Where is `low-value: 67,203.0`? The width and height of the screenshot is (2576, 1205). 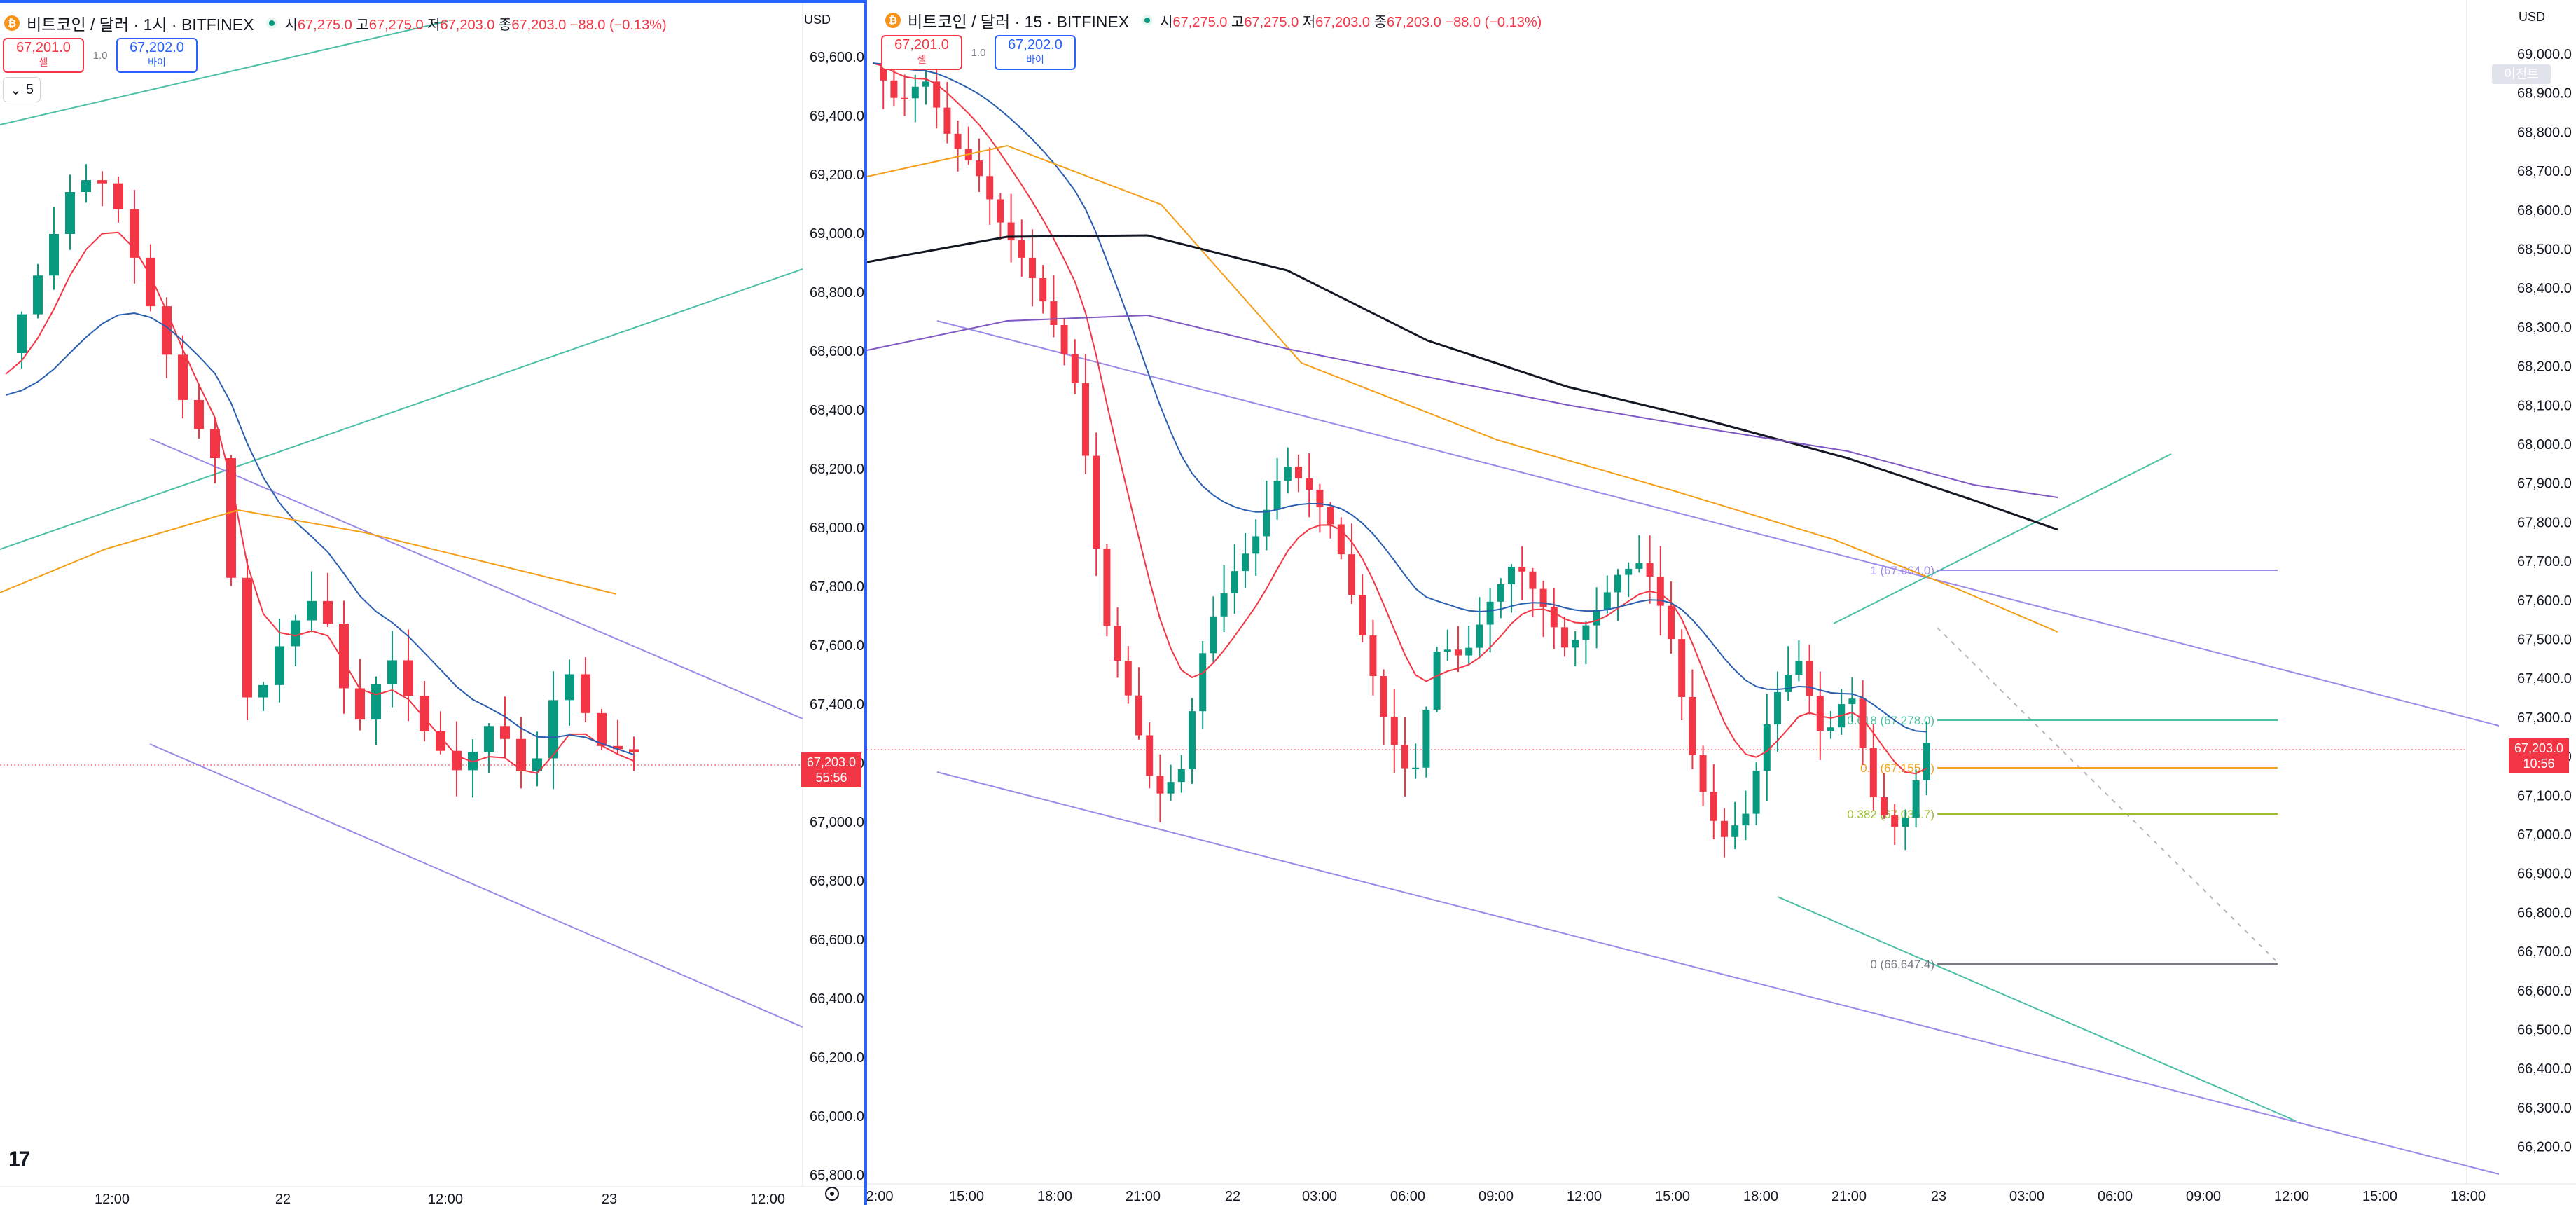
low-value: 67,203.0 is located at coordinates (1343, 22).